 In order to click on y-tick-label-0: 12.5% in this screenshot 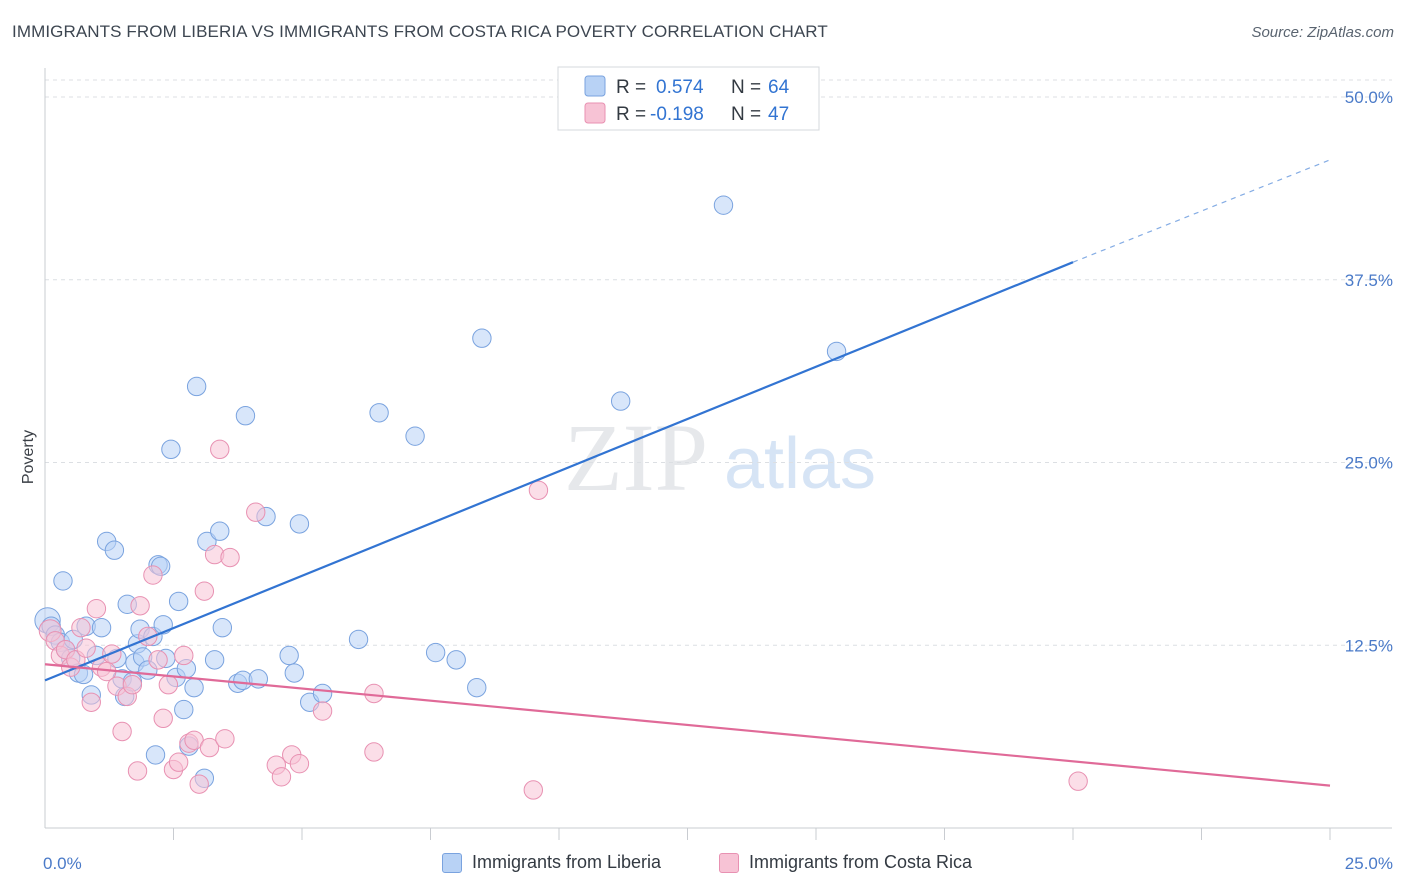, I will do `click(1369, 645)`.